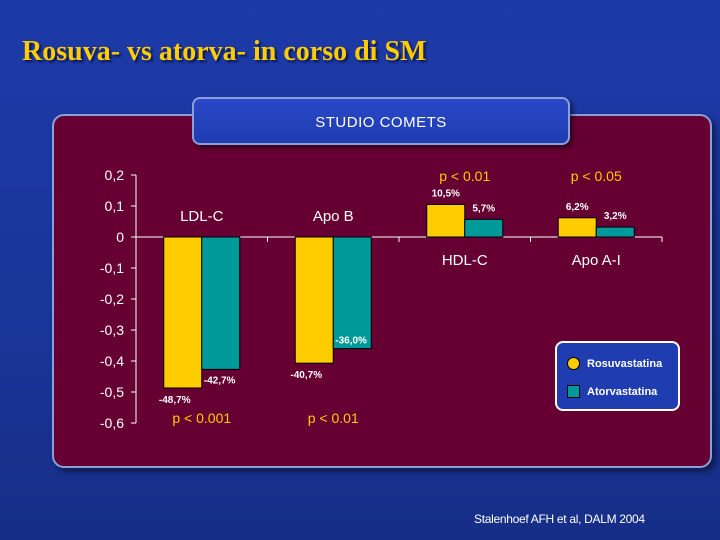 The image size is (720, 540). Describe the element at coordinates (306, 375) in the screenshot. I see `data-label-rosuvastatina-1: -40,7%` at that location.